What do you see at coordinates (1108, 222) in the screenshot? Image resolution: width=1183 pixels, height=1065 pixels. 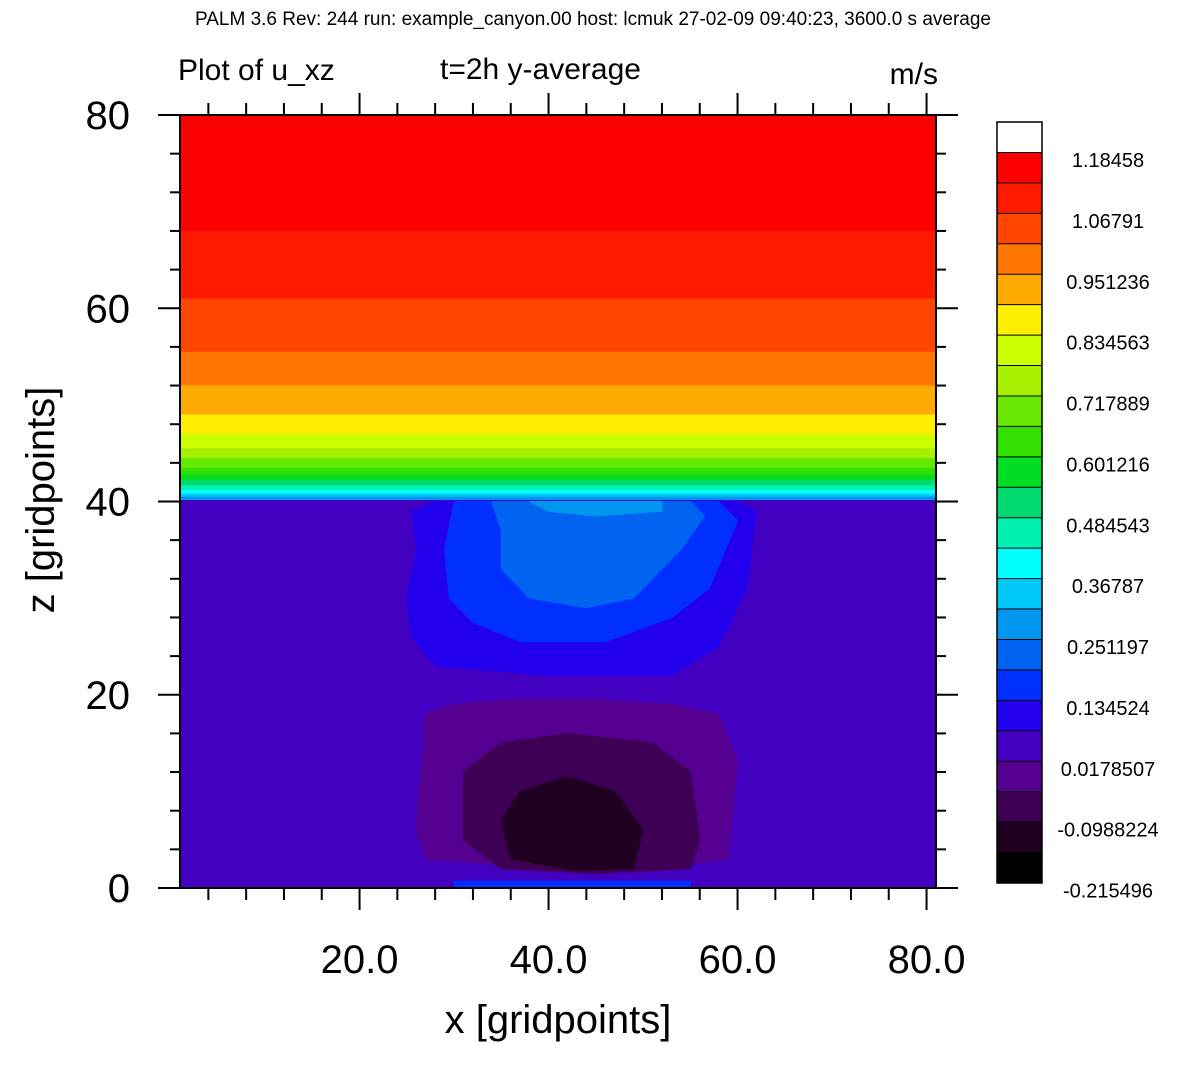 I see `colorbar-label: 1.06791` at bounding box center [1108, 222].